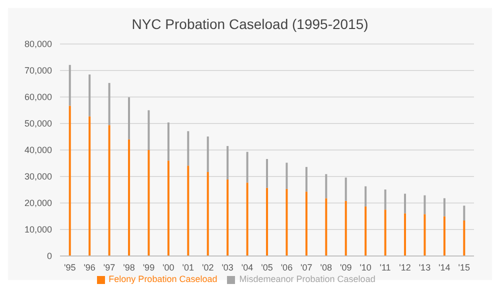 This screenshot has height=288, width=500. Describe the element at coordinates (250, 24) in the screenshot. I see `chart-title: NYC Probation Caseload (1995-2015)` at that location.